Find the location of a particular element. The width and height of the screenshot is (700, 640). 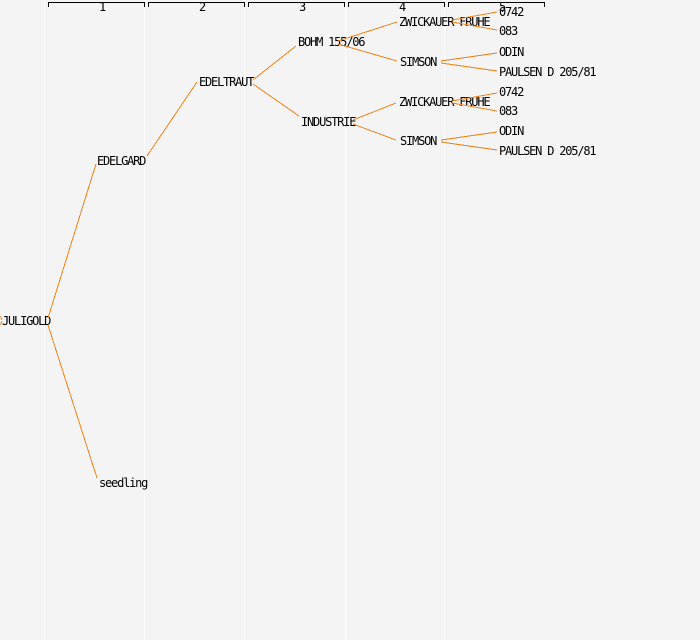

pedigree-node-odin-1: ODIN is located at coordinates (511, 52).